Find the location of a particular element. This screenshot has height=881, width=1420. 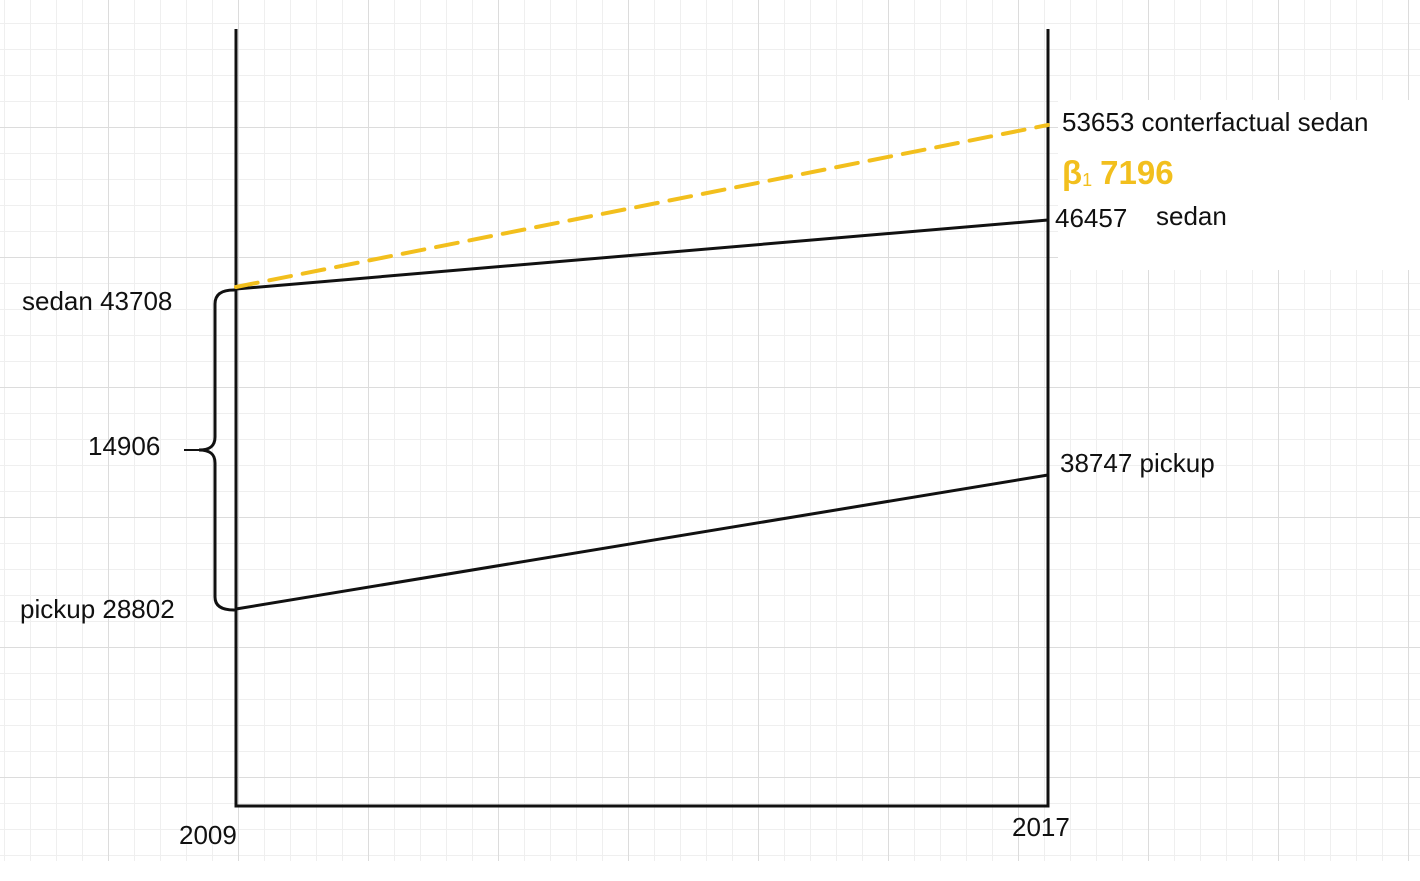

beta-coefficient-label: β1 7196 is located at coordinates (1118, 172).